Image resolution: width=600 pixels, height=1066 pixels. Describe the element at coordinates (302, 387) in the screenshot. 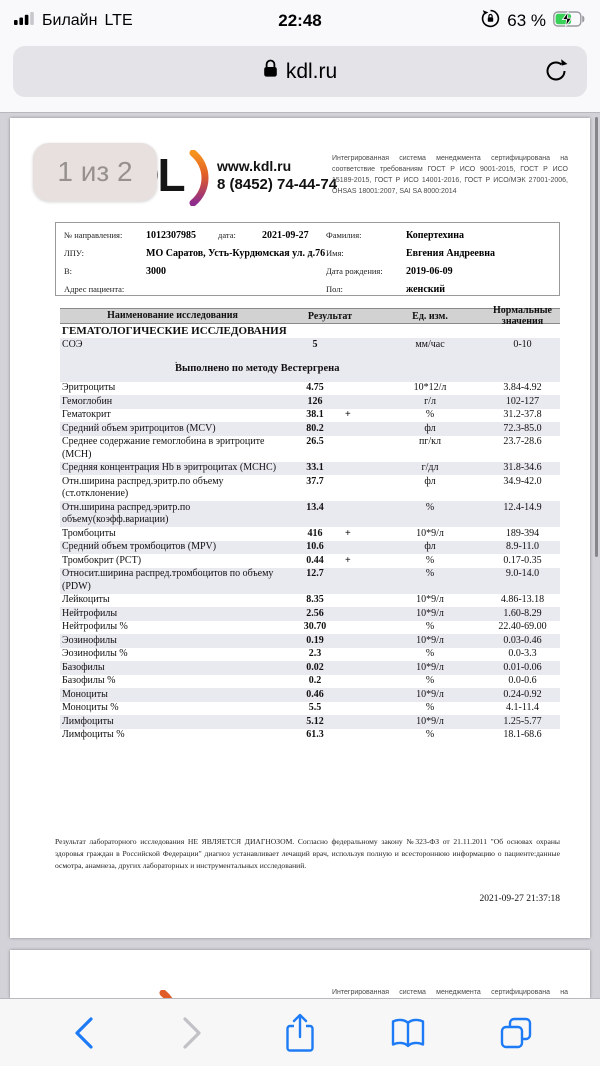

I see `result-row: Эритроциты 4.75 10*12/л 3.84-4.92` at that location.